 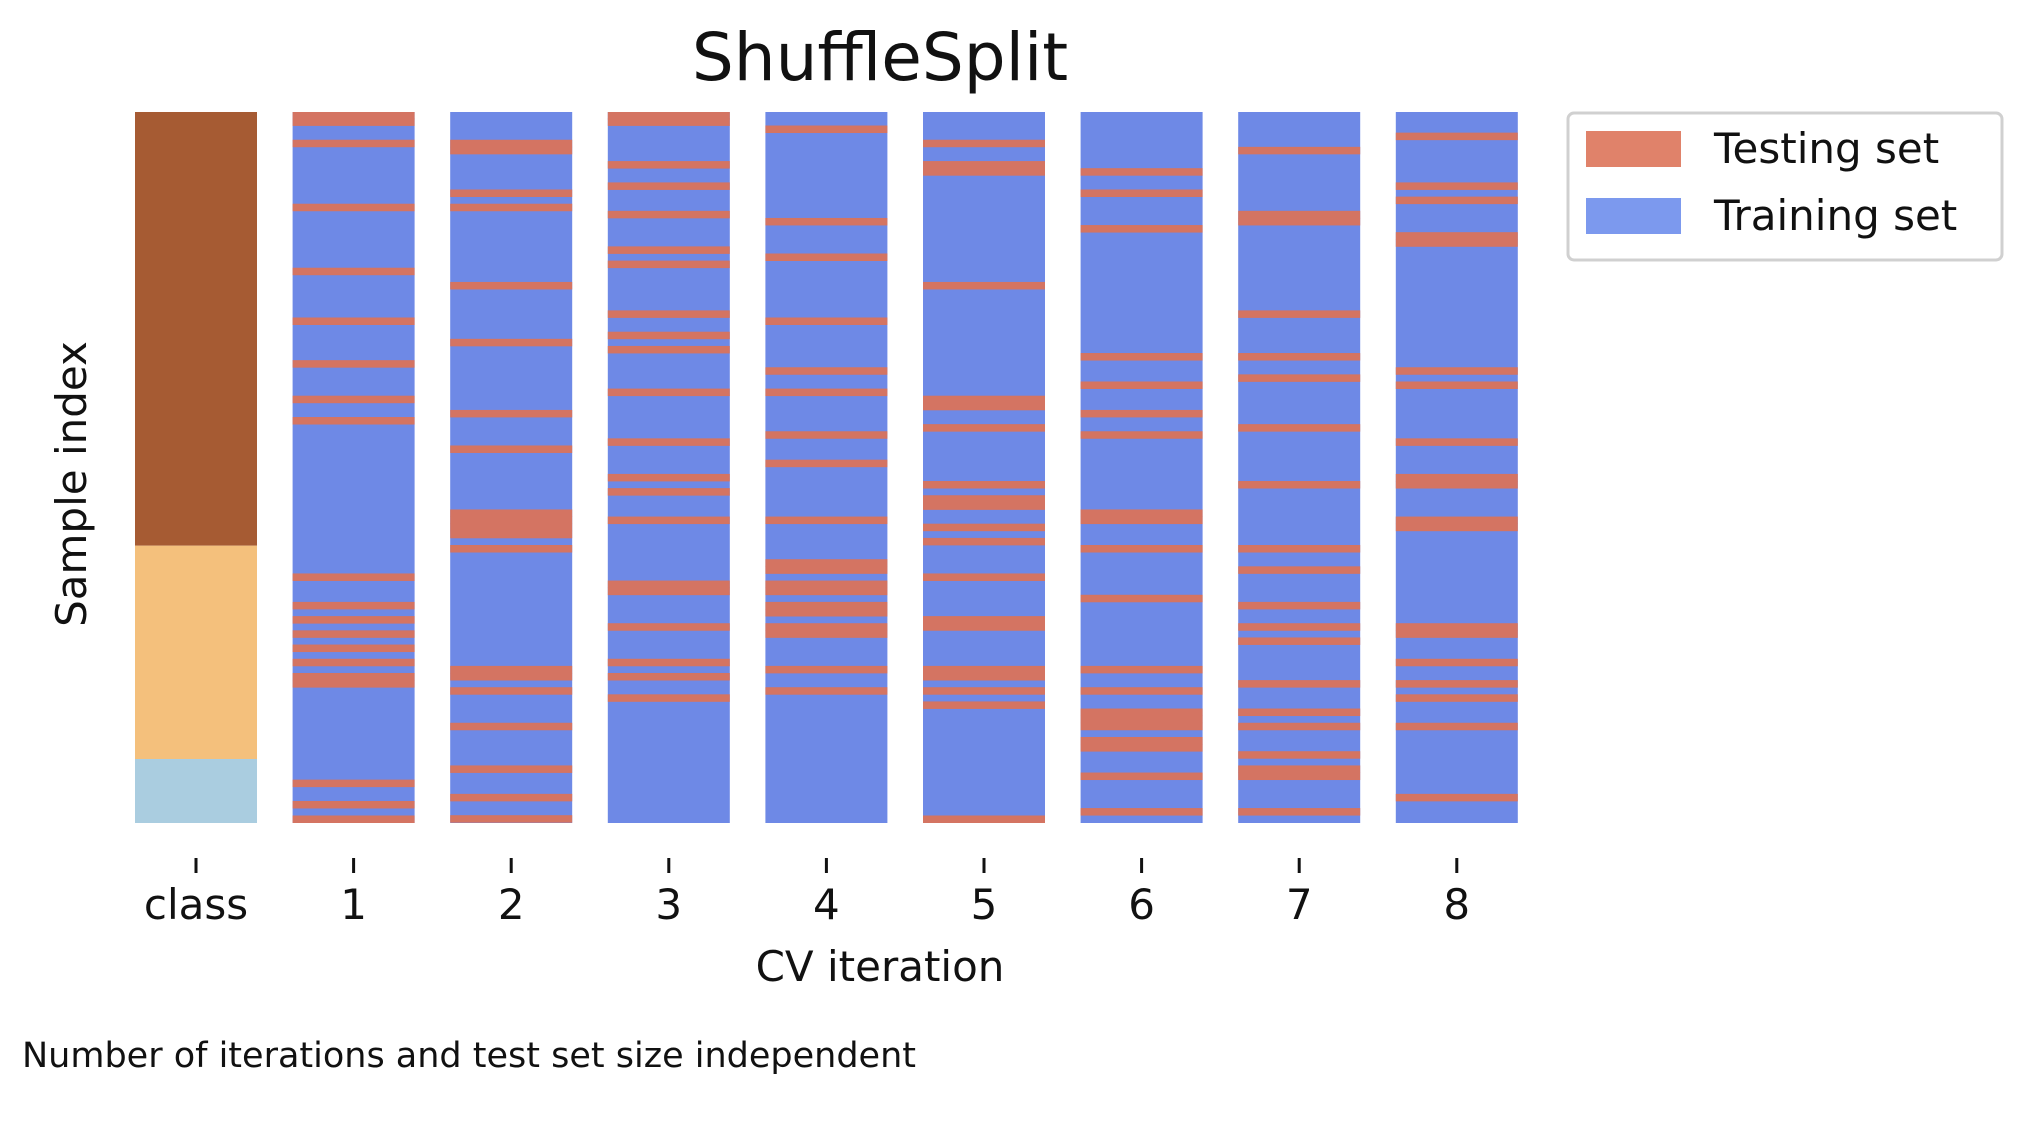 What do you see at coordinates (1633, 149) in the screenshot?
I see `legend-swatch-testing` at bounding box center [1633, 149].